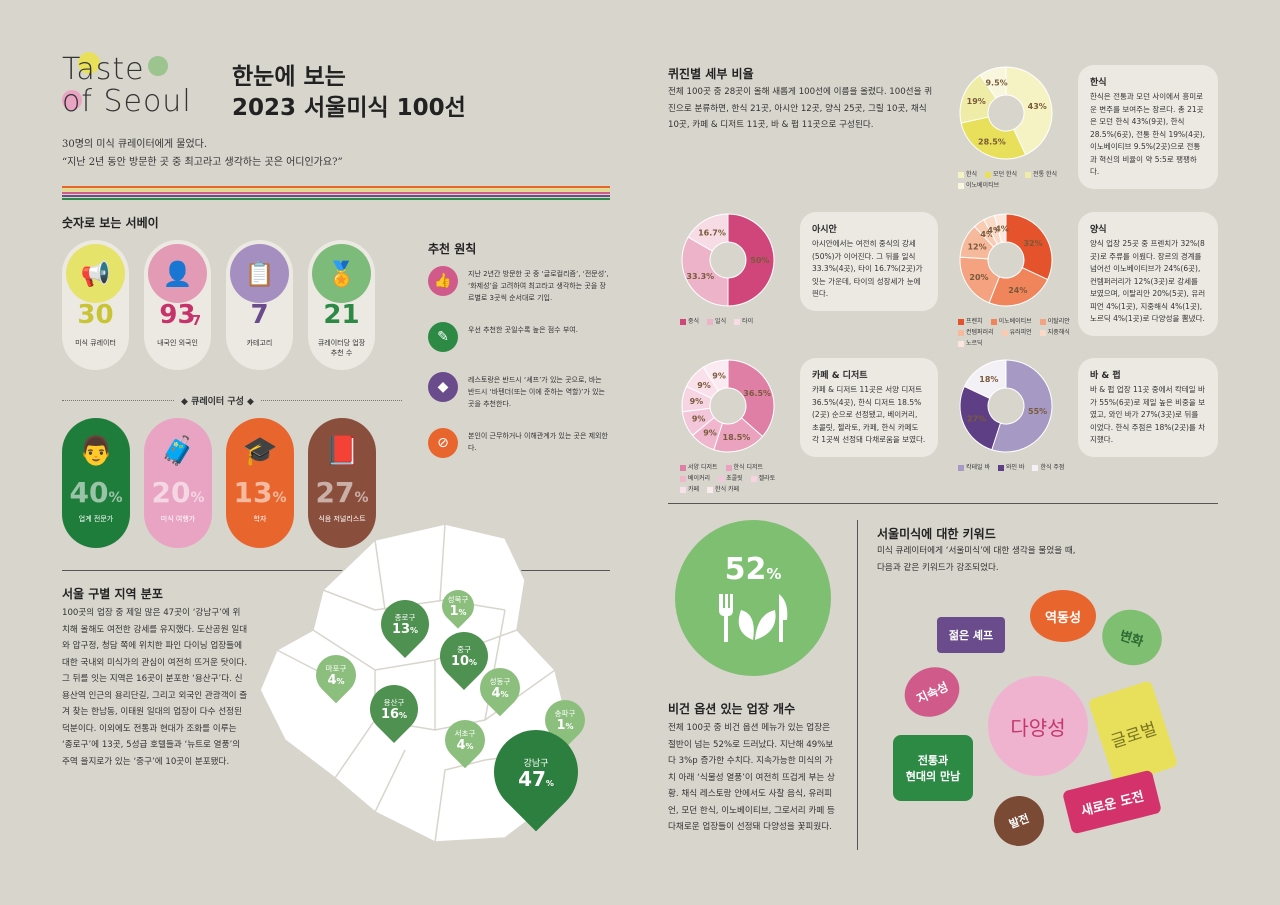 Image resolution: width=1280 pixels, height=905 pixels. Describe the element at coordinates (932, 692) in the screenshot. I see `keyword-sustain: 지속성` at that location.